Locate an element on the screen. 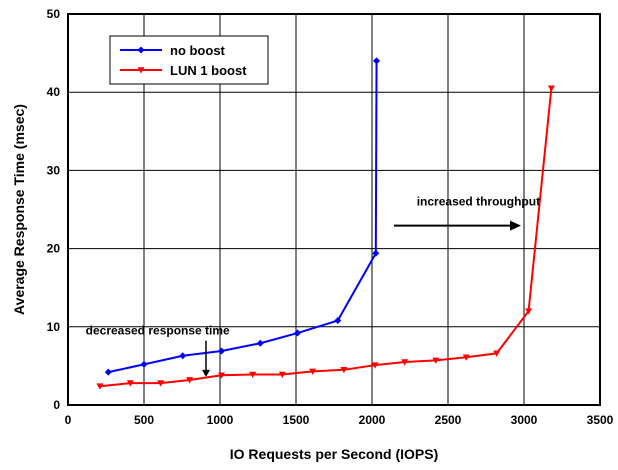 This screenshot has width=618, height=470. y-tick-label: 10 is located at coordinates (54, 327).